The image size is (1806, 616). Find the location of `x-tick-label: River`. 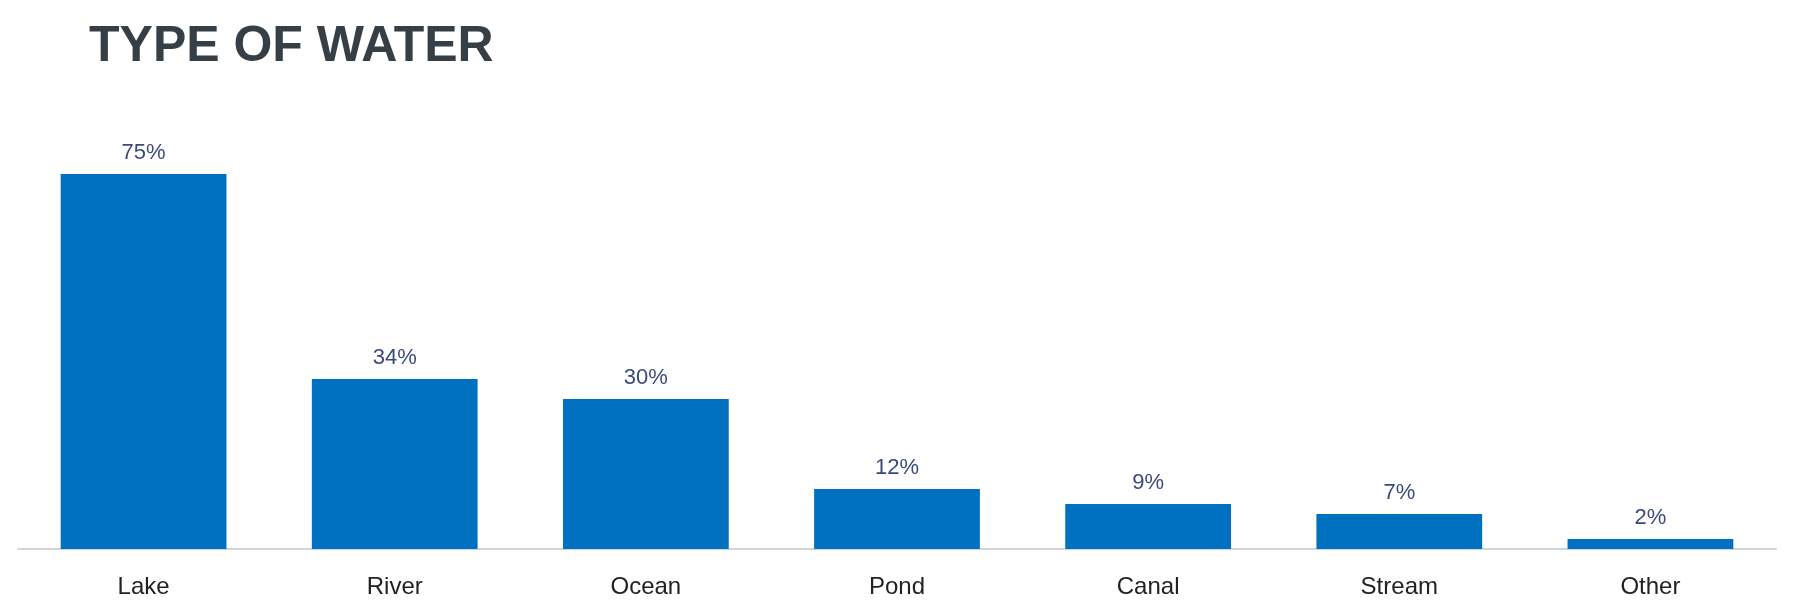

x-tick-label: River is located at coordinates (394, 585).